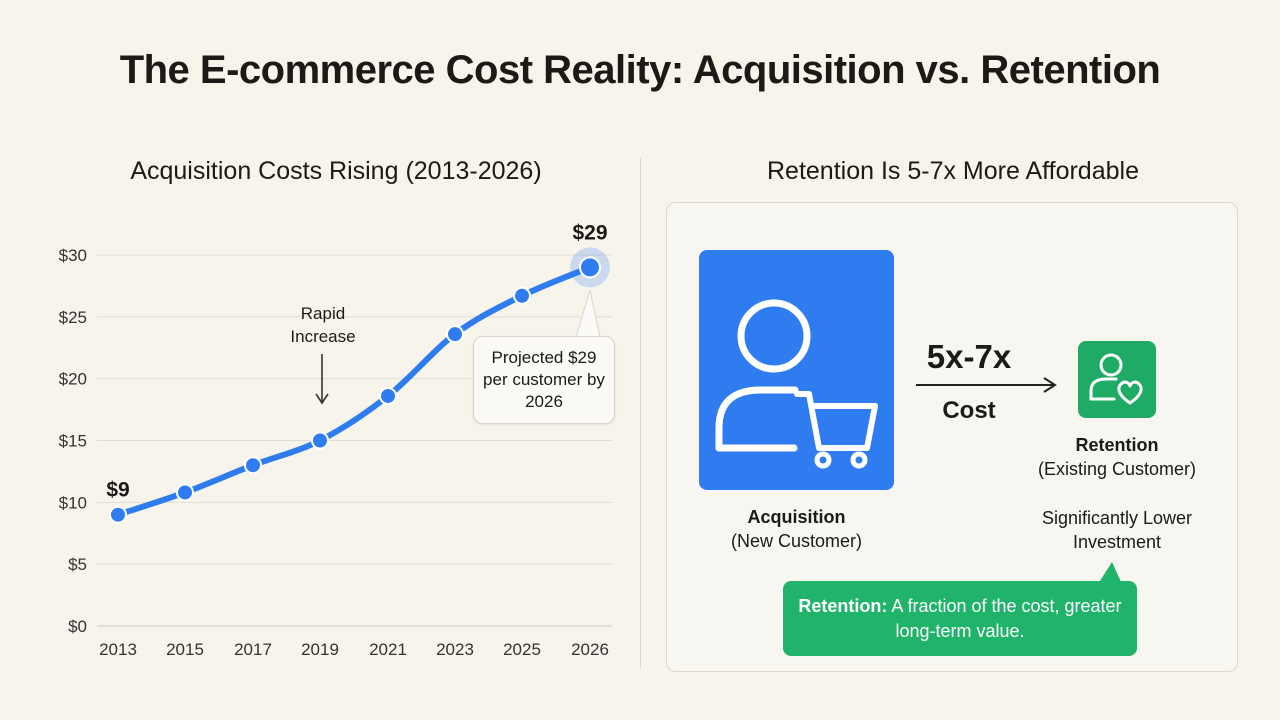 This screenshot has height=720, width=1280. What do you see at coordinates (969, 356) in the screenshot?
I see `cost-ratio: 5x-7x` at bounding box center [969, 356].